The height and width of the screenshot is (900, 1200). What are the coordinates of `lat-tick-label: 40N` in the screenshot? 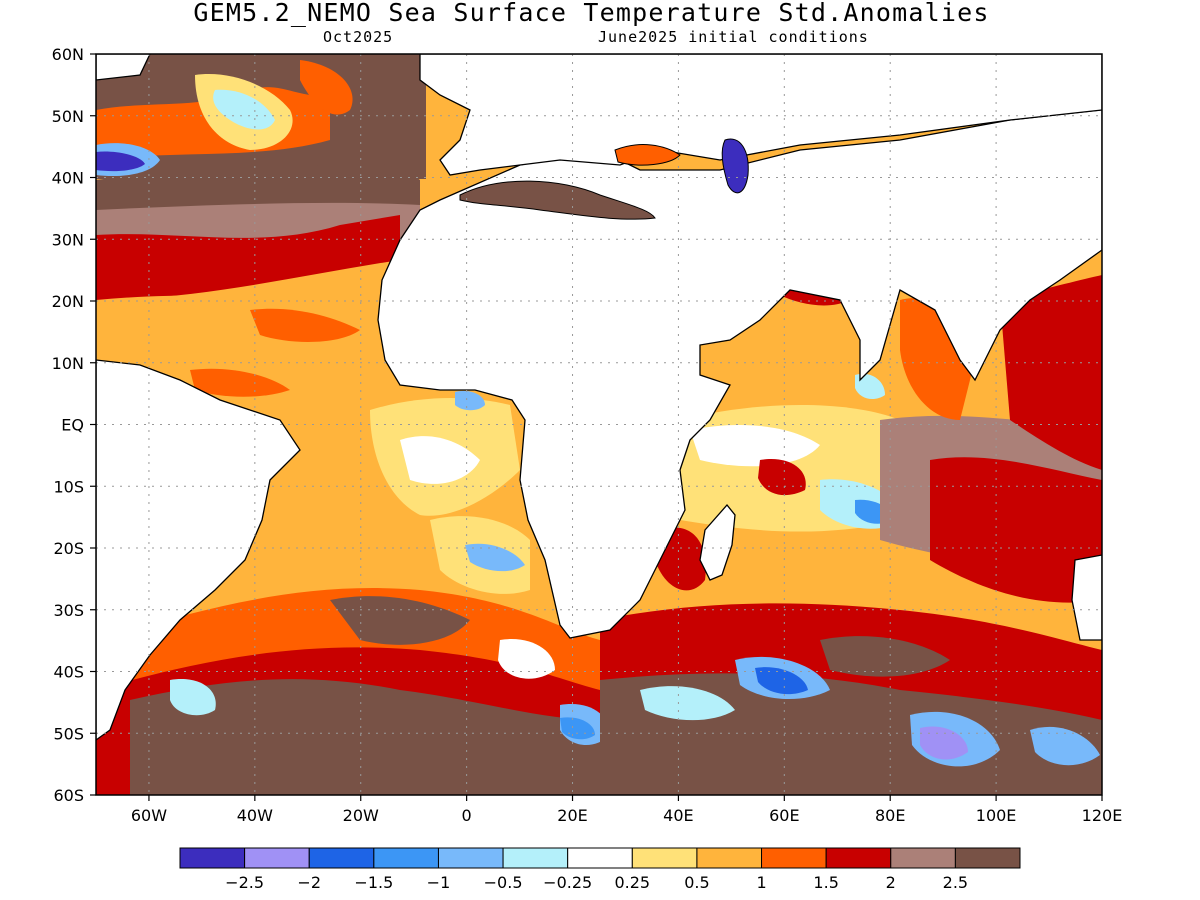 It's located at (68, 178).